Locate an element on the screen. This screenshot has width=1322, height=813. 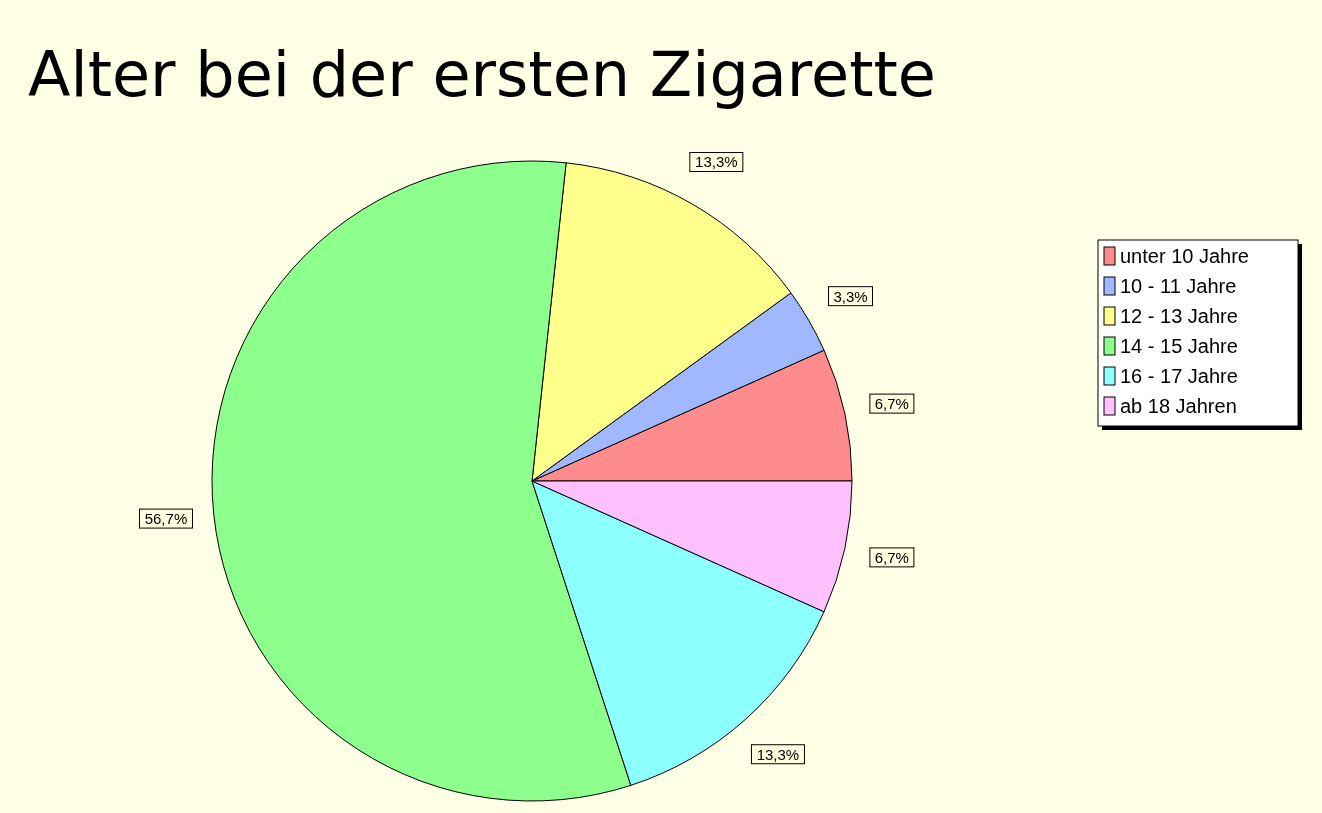
legend-label: ab 18 Jahren is located at coordinates (1178, 406).